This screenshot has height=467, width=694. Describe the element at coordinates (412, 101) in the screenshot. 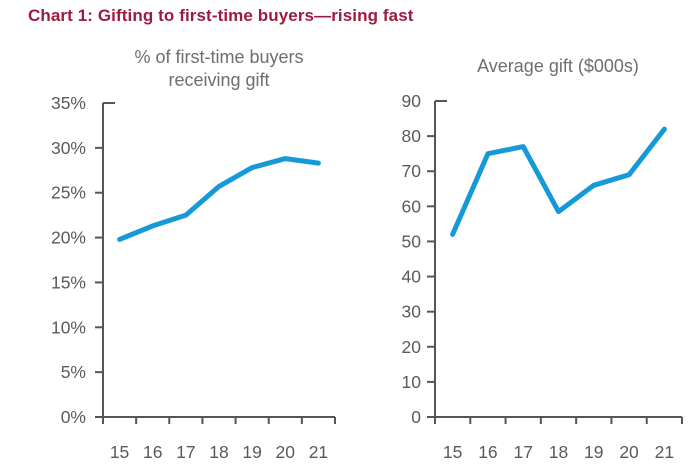

I see `y-tick-label: 90` at that location.